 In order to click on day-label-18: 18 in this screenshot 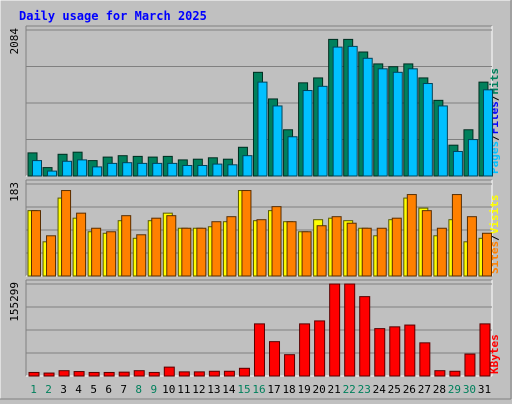, I will do `click(288, 389)`.